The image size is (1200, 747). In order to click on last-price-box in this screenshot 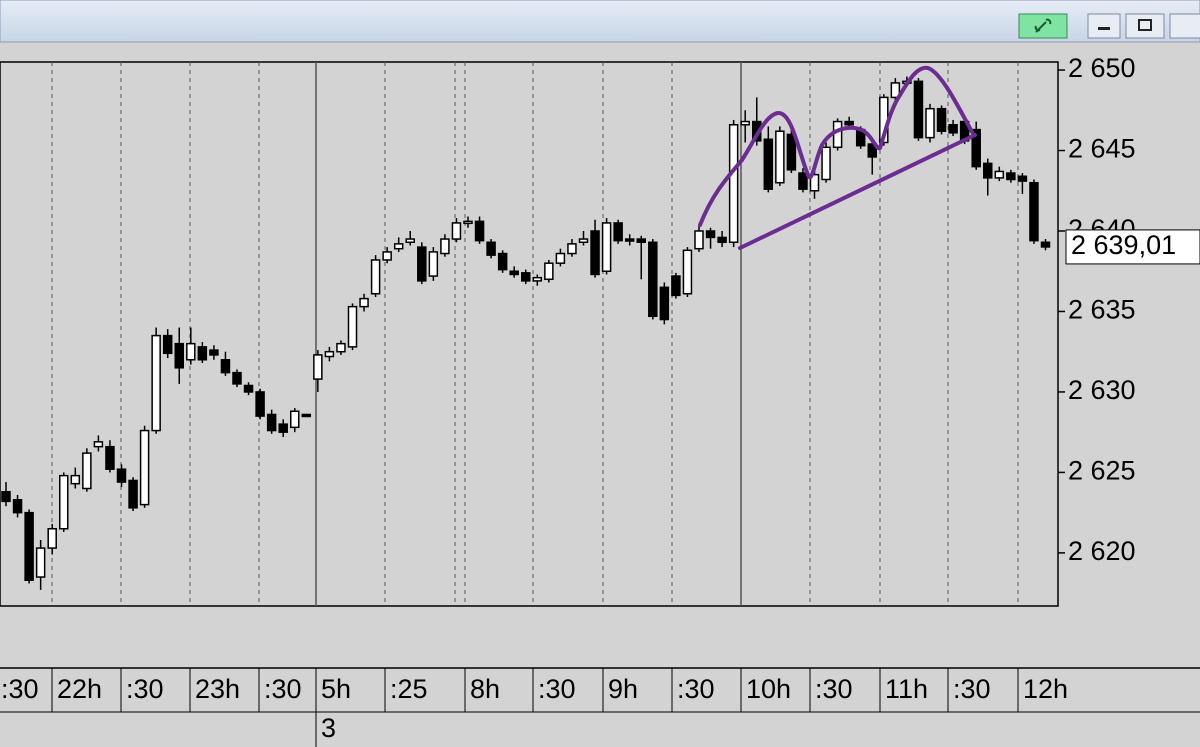, I will do `click(1132, 247)`.